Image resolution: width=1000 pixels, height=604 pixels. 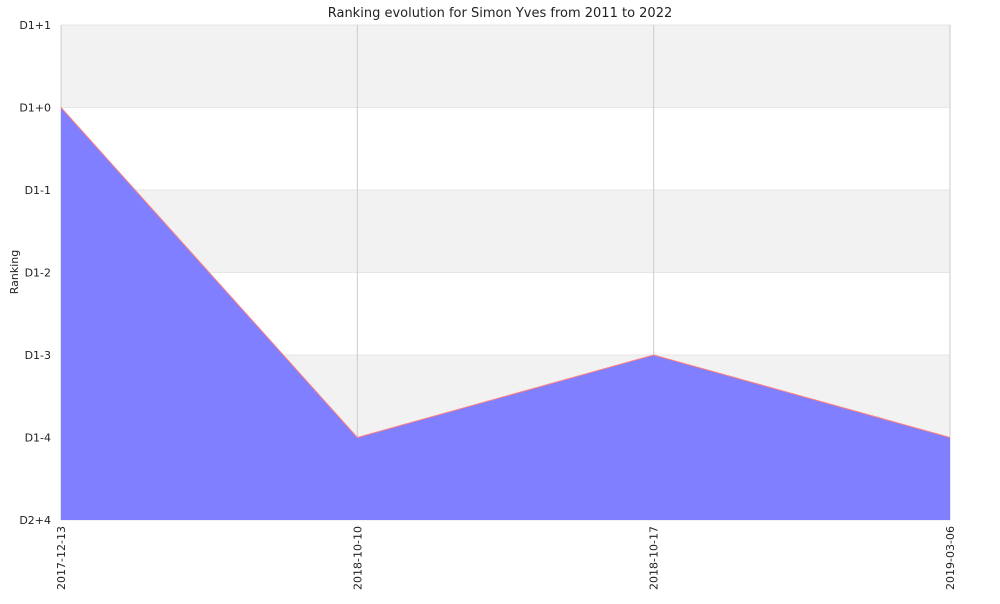 What do you see at coordinates (35, 520) in the screenshot?
I see `y-tick-label: D2+4` at bounding box center [35, 520].